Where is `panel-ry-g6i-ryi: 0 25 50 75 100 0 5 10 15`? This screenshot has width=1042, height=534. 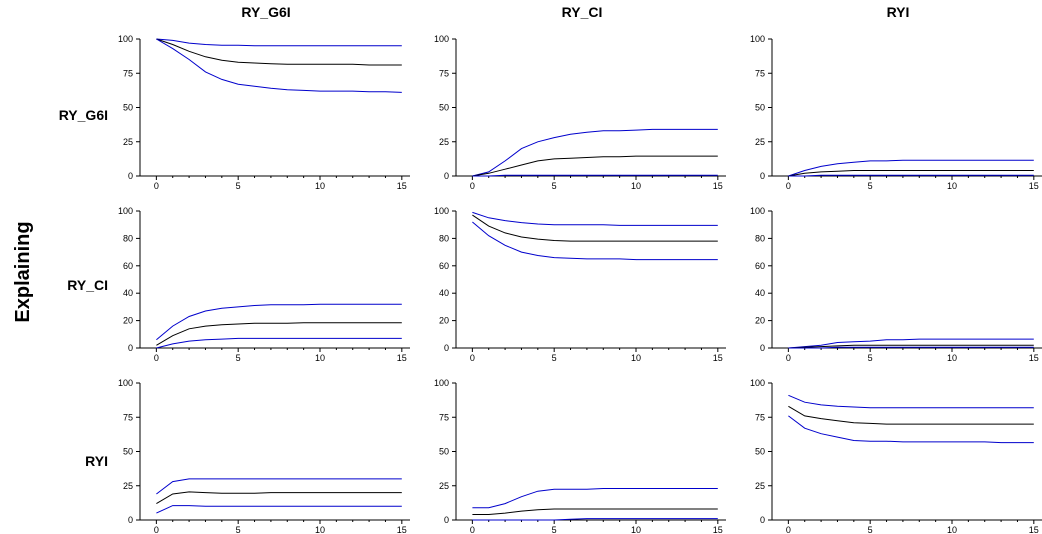
panel-ry-g6i-ryi: 0 25 50 75 100 0 5 10 15 is located at coordinates (896, 112).